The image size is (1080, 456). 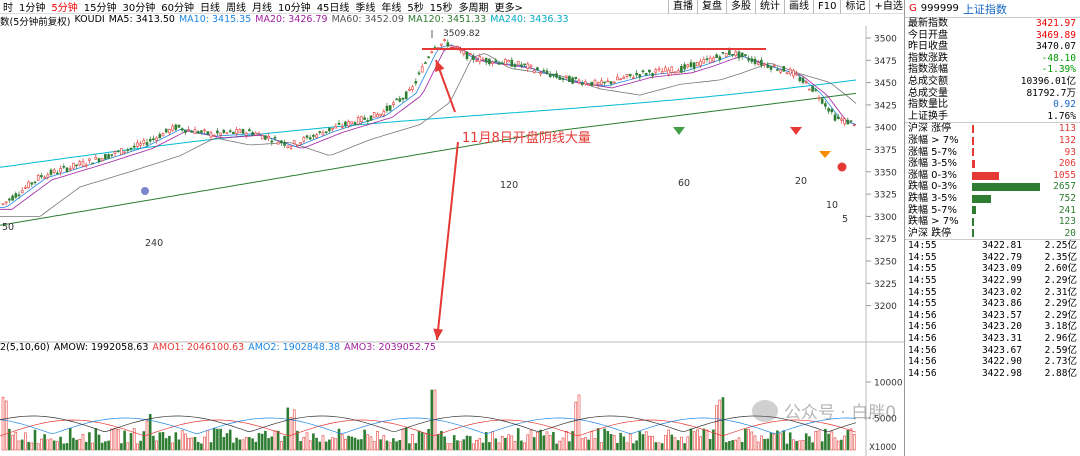 What do you see at coordinates (1001, 281) in the screenshot?
I see `tick-price: 3422.99` at bounding box center [1001, 281].